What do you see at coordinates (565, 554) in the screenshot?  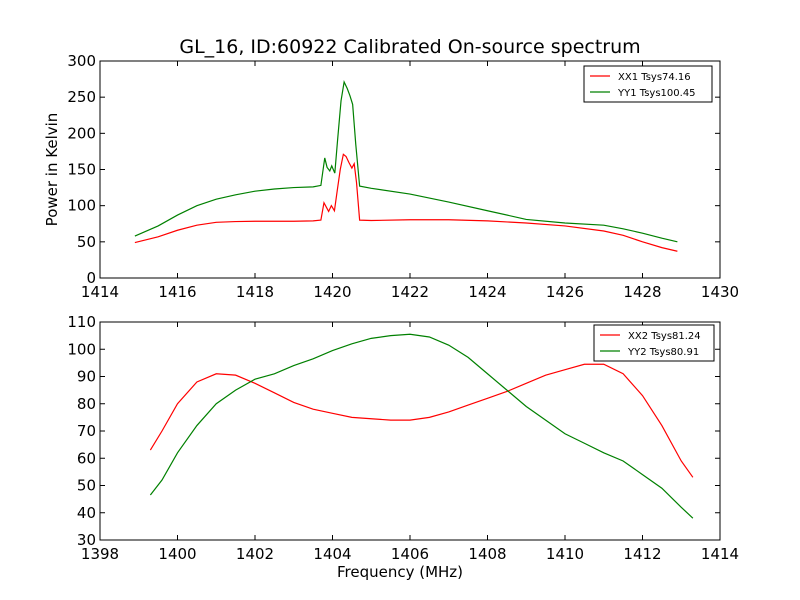 I see `bottom-x-tick-label: 1410` at bounding box center [565, 554].